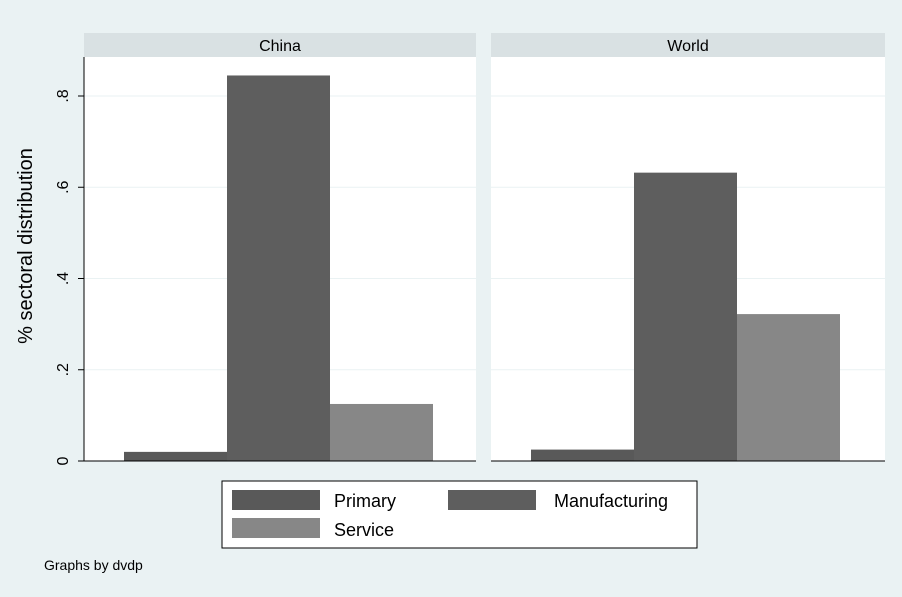  Describe the element at coordinates (26, 246) in the screenshot. I see `y-axis-title: % sectoral distribution` at that location.